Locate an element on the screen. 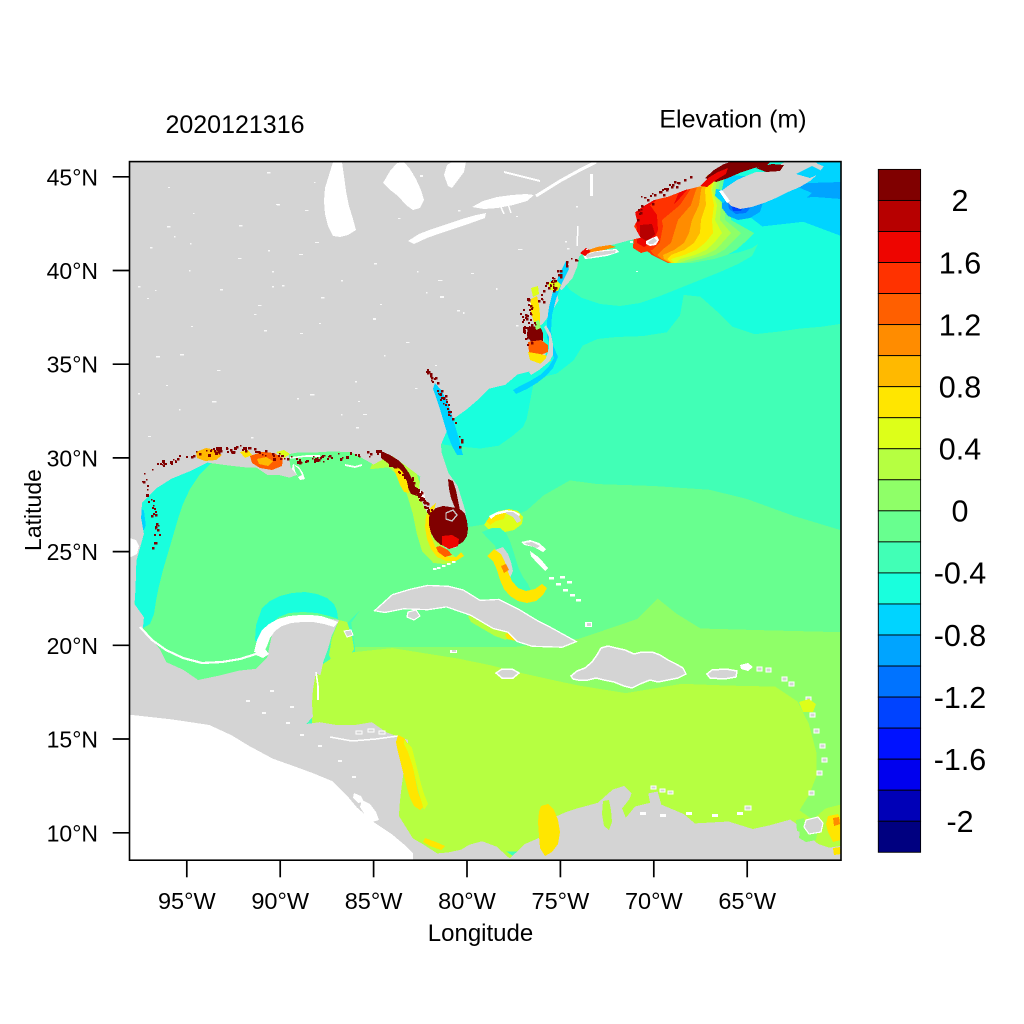 The image size is (1024, 1024). svg-text: Latitude is located at coordinates (33, 510).